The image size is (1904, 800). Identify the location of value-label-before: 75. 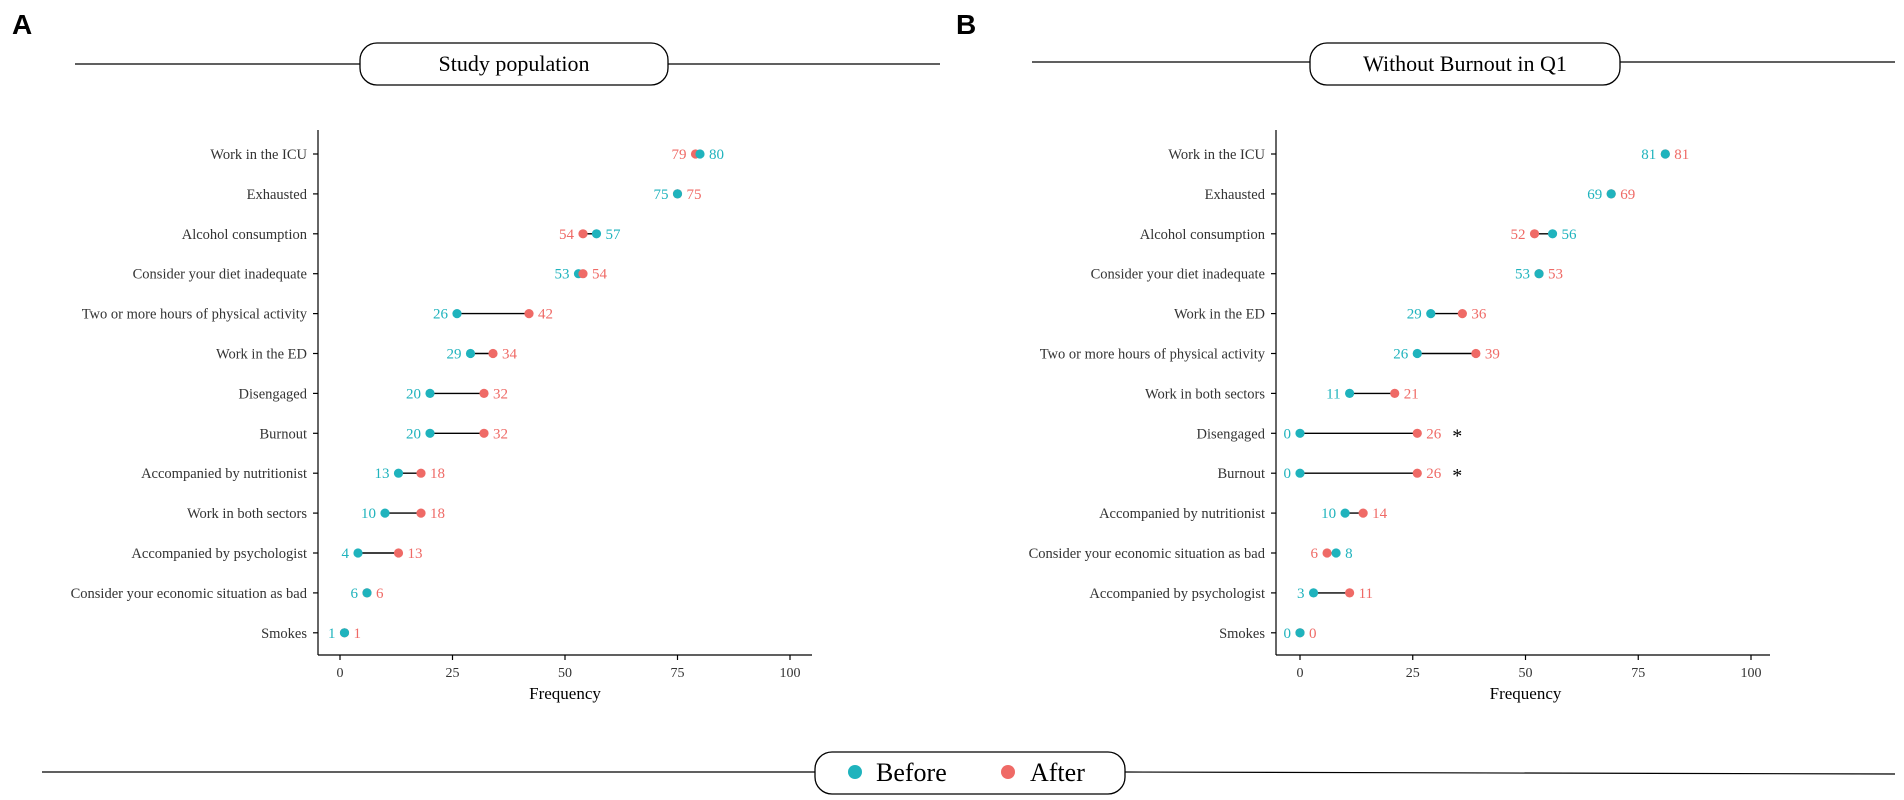
(661, 195).